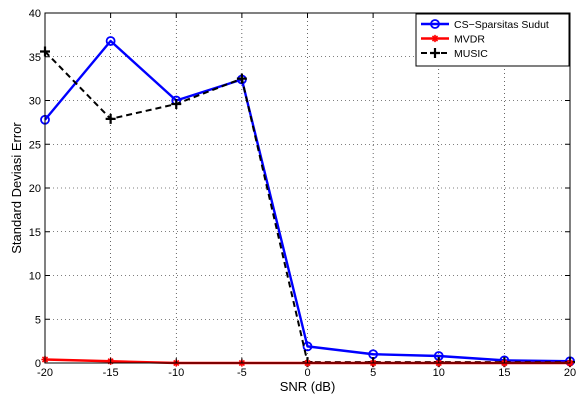  What do you see at coordinates (35, 277) in the screenshot?
I see `y-tick-label: 10` at bounding box center [35, 277].